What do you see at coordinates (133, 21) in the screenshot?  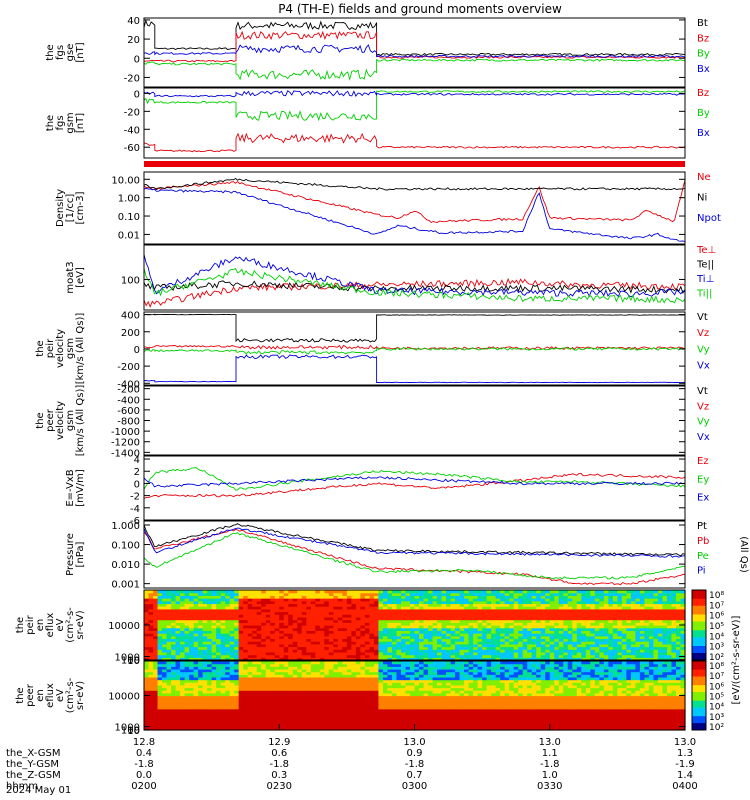 I see `y-tick-label: 40` at bounding box center [133, 21].